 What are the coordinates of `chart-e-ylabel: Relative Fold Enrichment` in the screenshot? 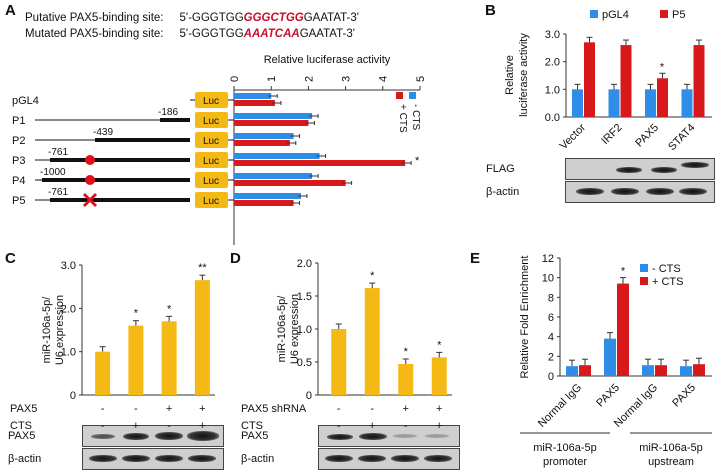 It's located at (525, 317).